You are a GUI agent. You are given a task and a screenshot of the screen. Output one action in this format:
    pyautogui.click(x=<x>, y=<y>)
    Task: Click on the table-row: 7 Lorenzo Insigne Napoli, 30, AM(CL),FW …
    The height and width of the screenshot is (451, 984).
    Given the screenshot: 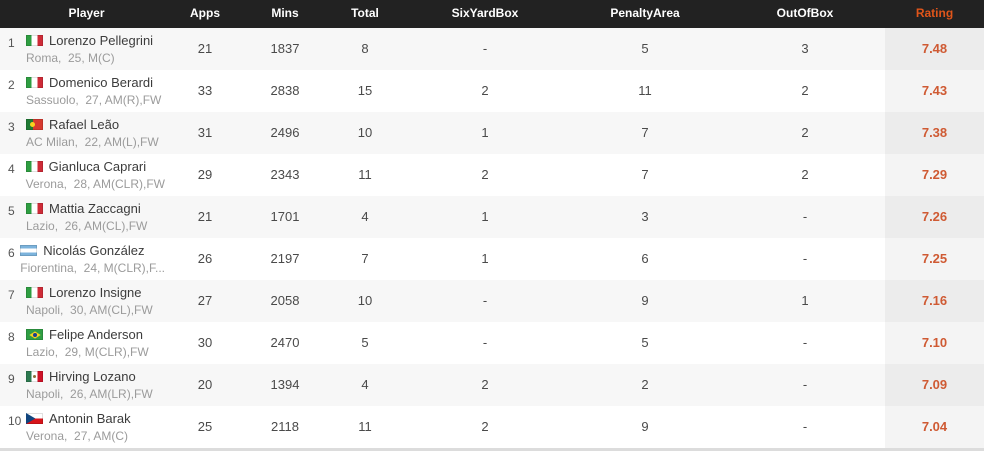 What is the action you would take?
    pyautogui.click(x=492, y=301)
    